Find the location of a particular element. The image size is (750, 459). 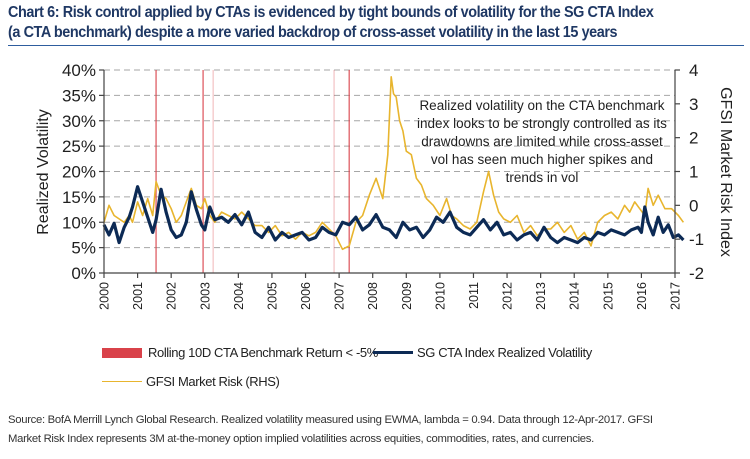

x-tick-label: 2008 is located at coordinates (373, 296).